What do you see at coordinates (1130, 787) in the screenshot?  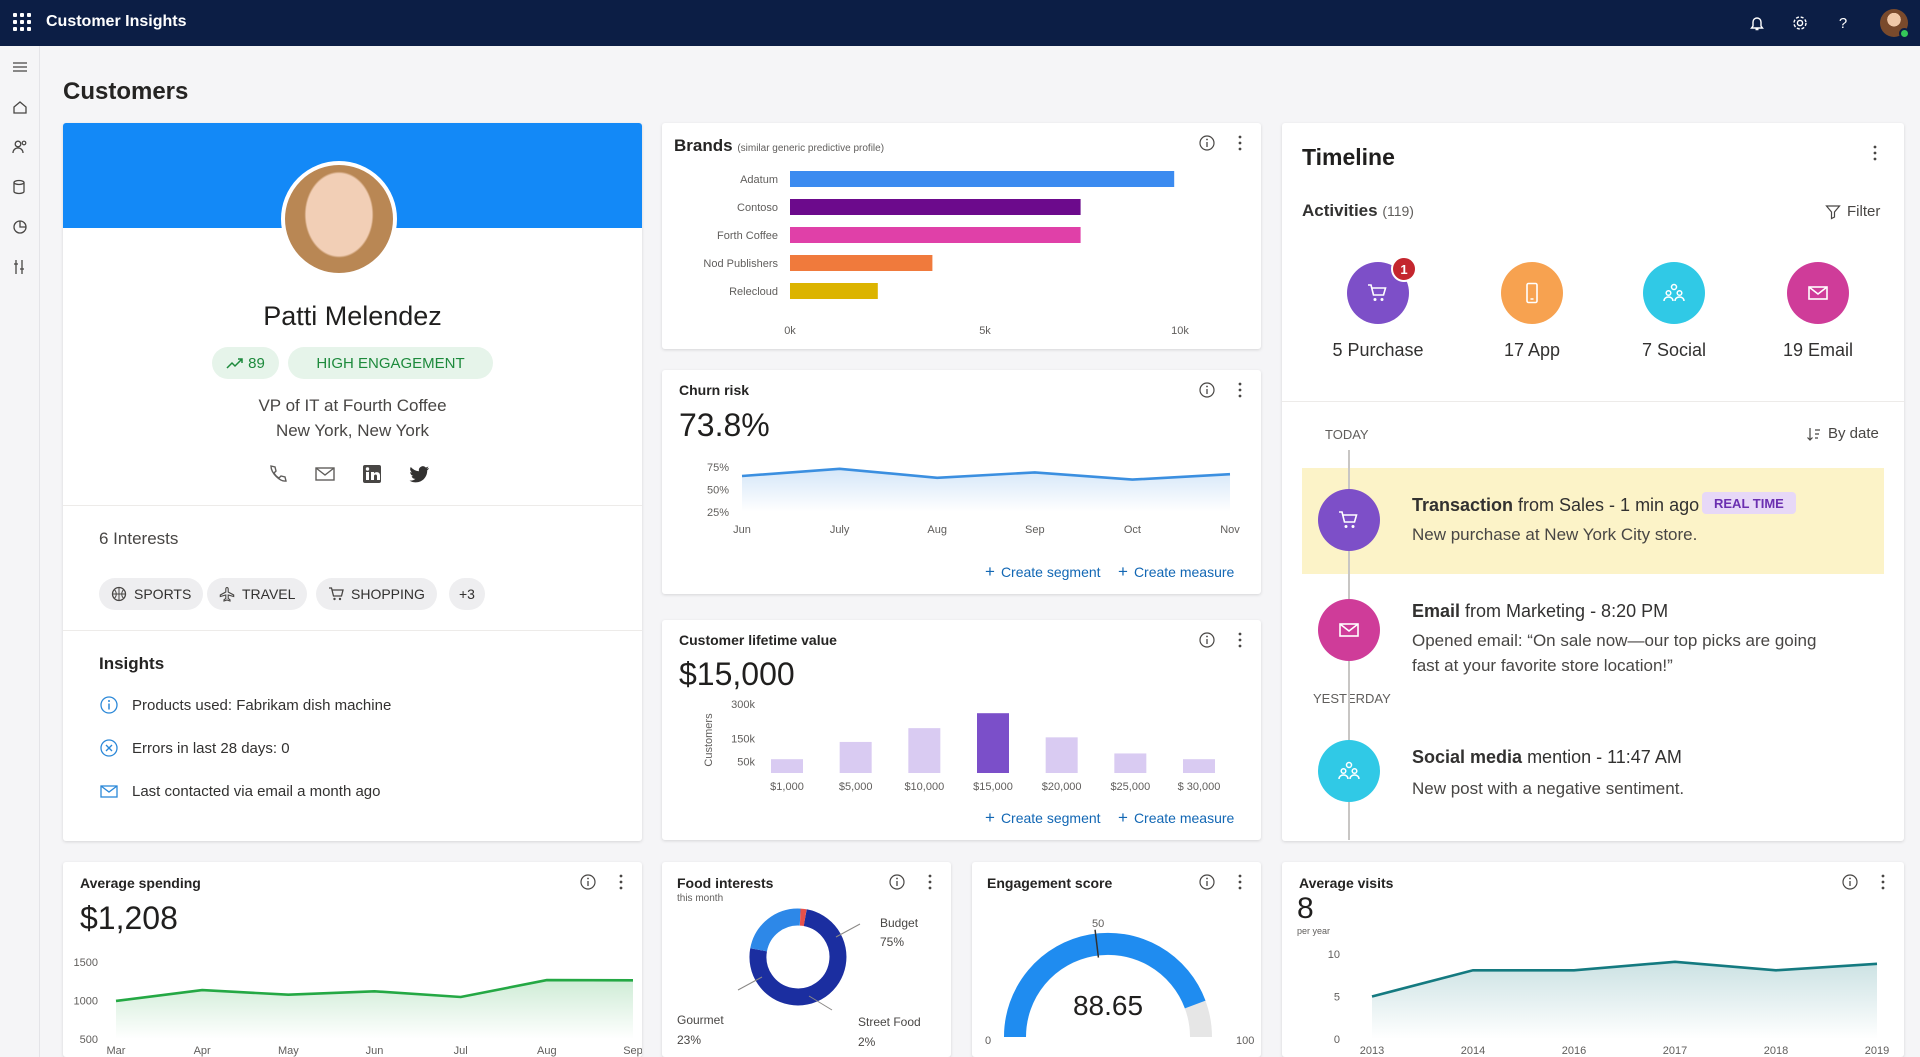 I see `x-tick-label: $25,000` at bounding box center [1130, 787].